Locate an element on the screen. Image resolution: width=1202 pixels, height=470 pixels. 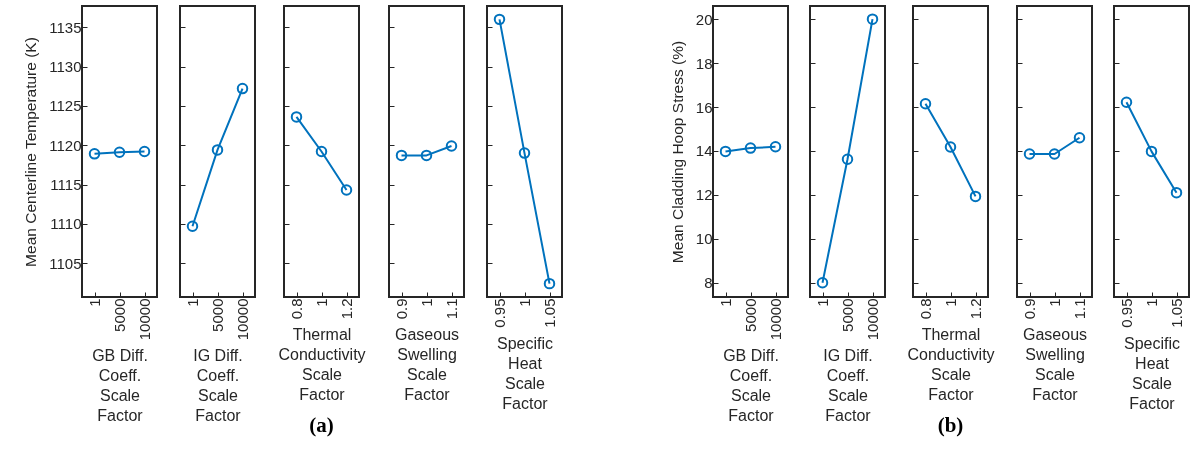
y-tick-label: 1110 is located at coordinates (66, 224).